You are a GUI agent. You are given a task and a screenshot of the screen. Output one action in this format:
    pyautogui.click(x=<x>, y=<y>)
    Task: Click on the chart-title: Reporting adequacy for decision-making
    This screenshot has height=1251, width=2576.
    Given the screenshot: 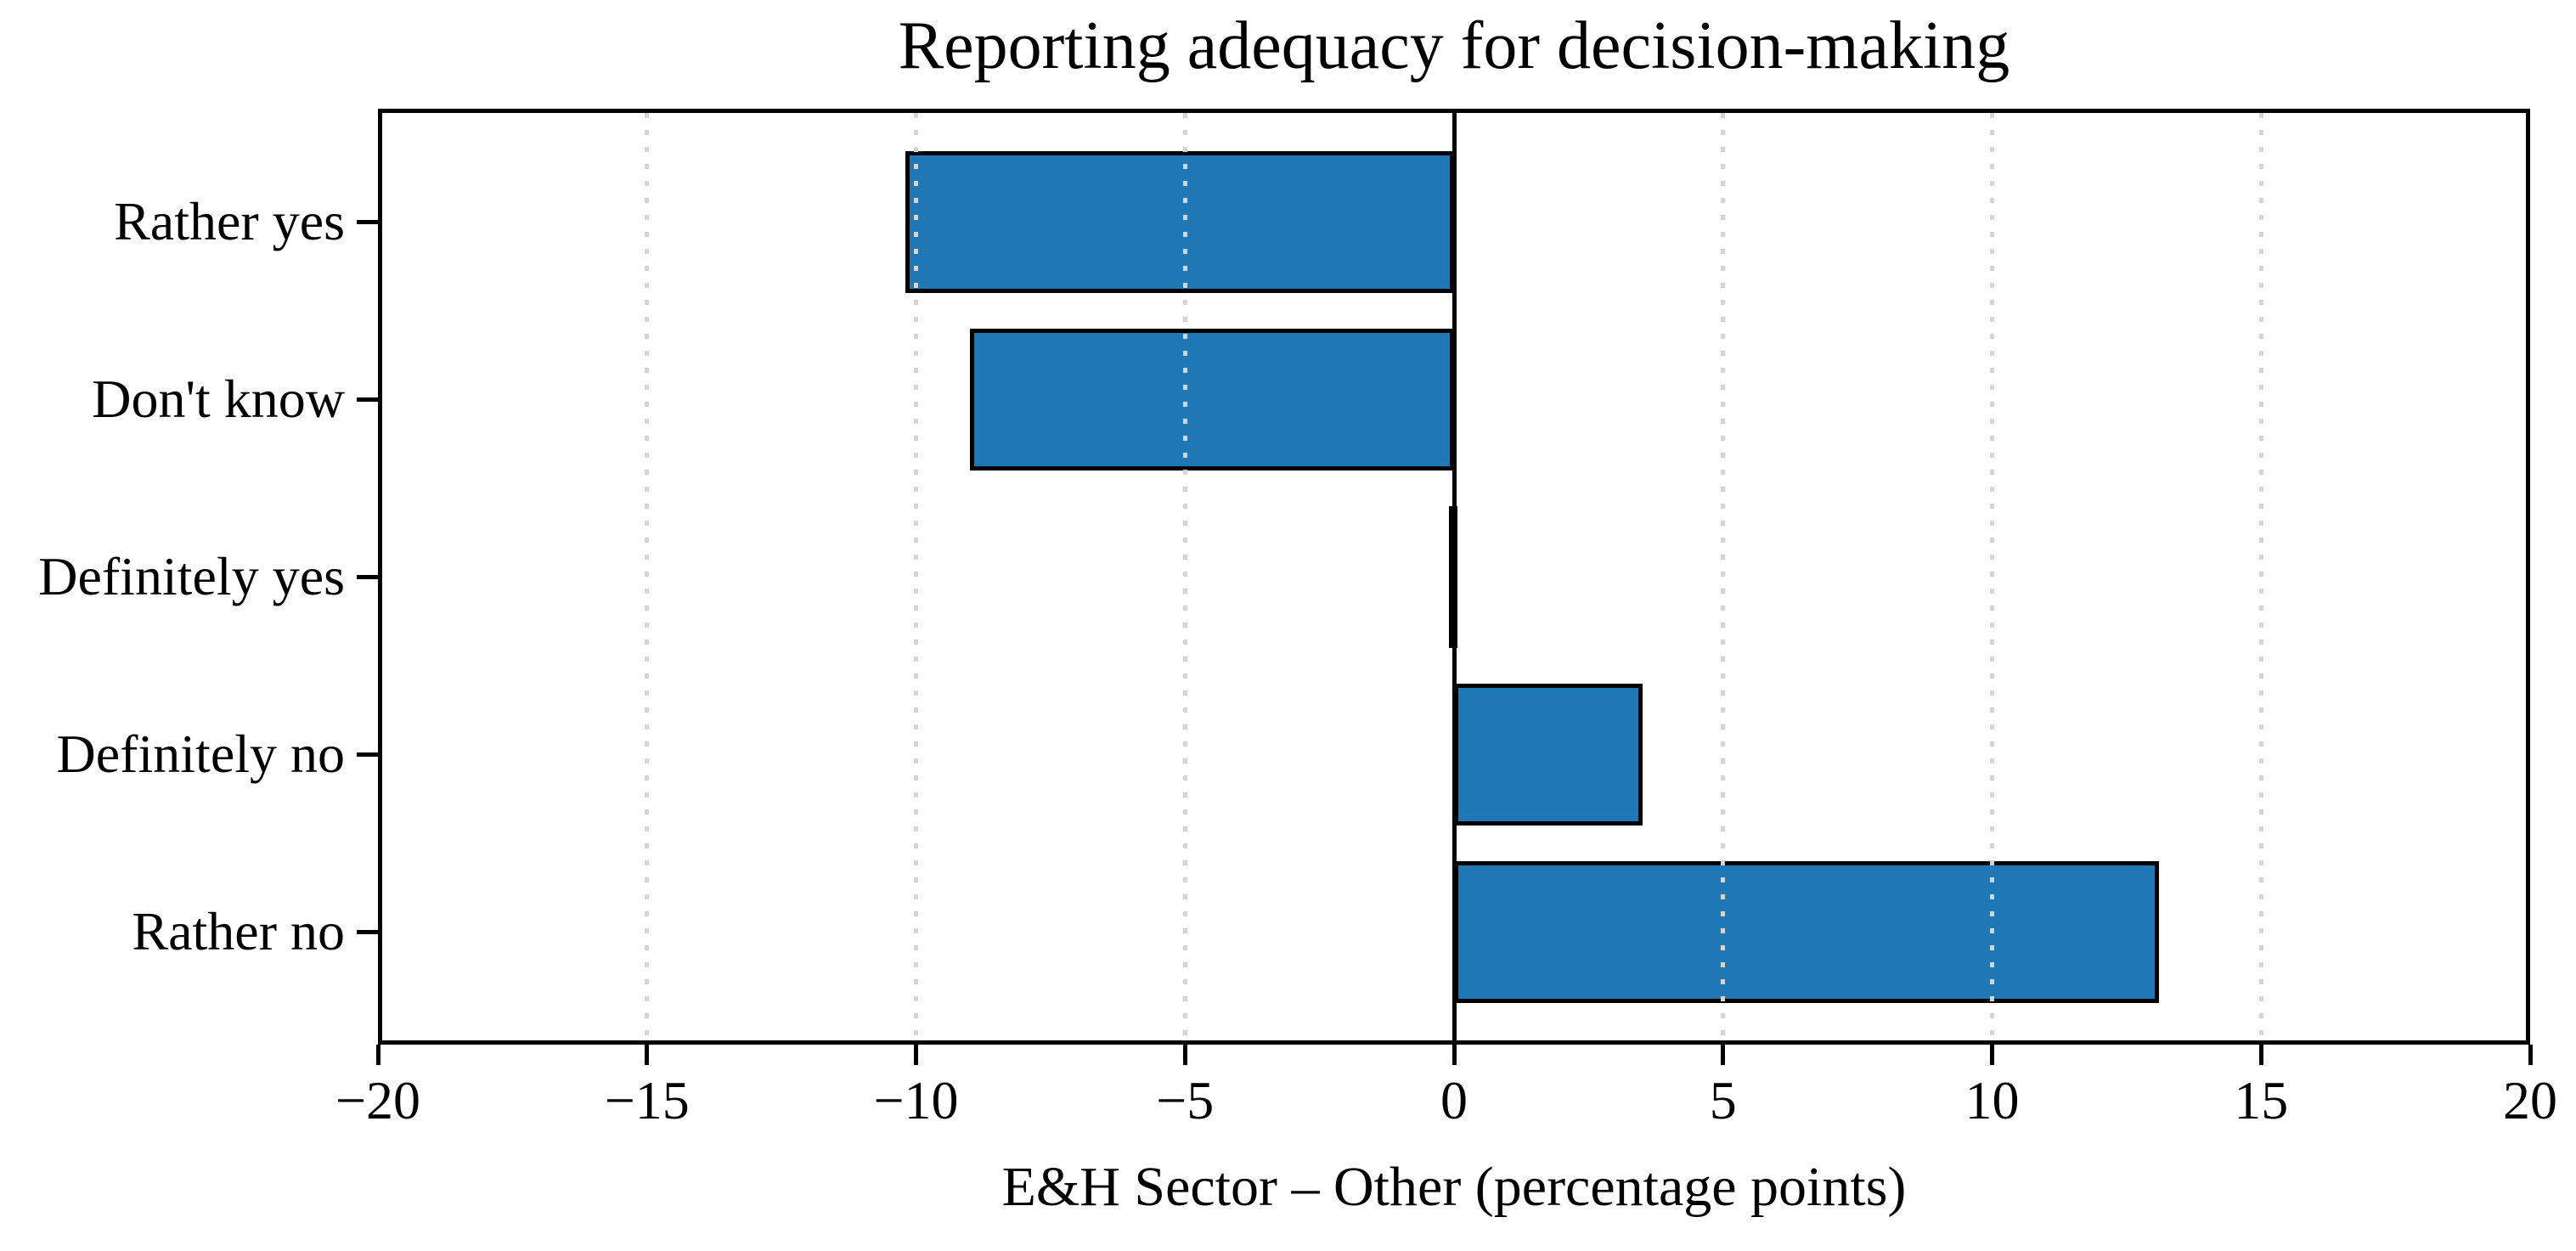 What is the action you would take?
    pyautogui.click(x=1454, y=45)
    